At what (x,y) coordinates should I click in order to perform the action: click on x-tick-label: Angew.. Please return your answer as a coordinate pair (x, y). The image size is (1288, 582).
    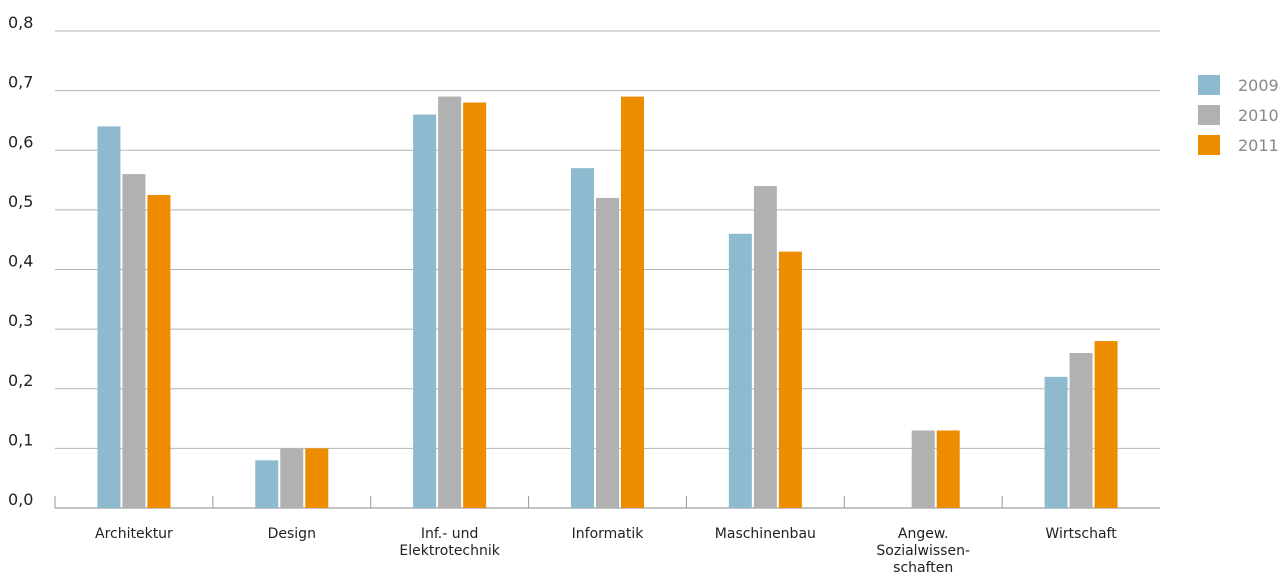
    Looking at the image, I should click on (923, 534).